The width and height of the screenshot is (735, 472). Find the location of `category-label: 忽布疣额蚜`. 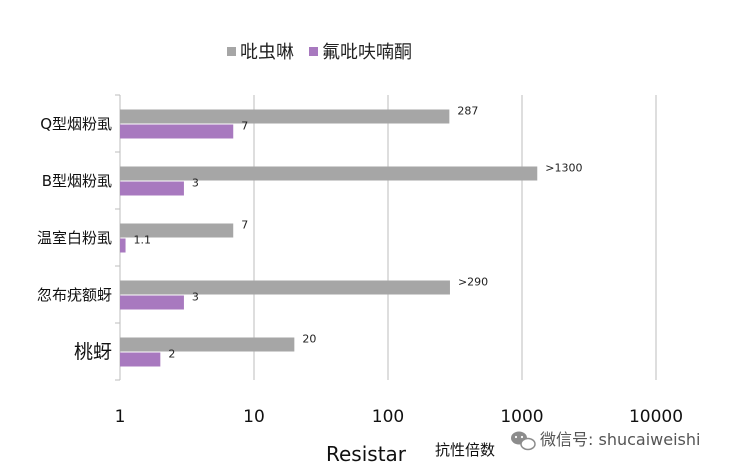

category-label: 忽布疣额蚜 is located at coordinates (74, 295).